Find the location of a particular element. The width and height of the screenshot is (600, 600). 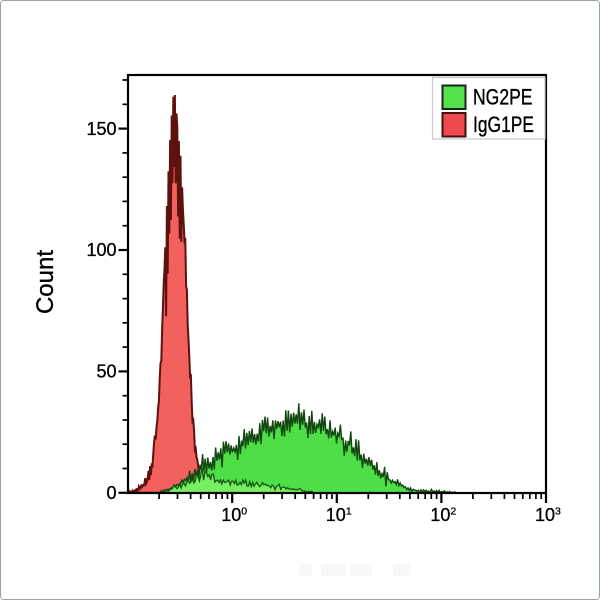

svg-text: 103 is located at coordinates (548, 515).